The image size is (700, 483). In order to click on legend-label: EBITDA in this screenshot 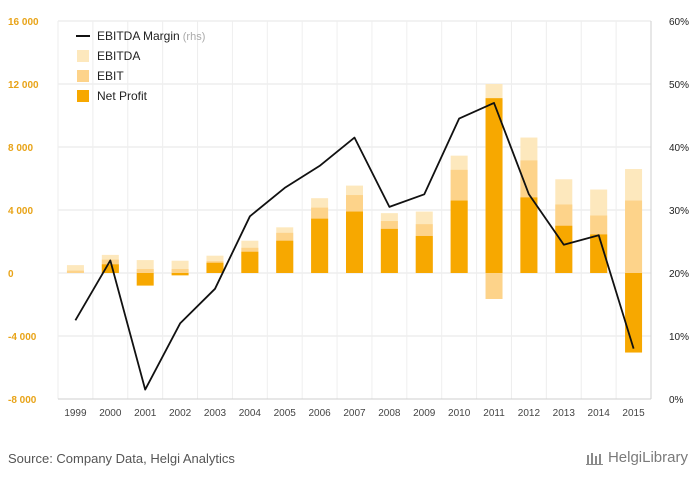, I will do `click(118, 56)`.